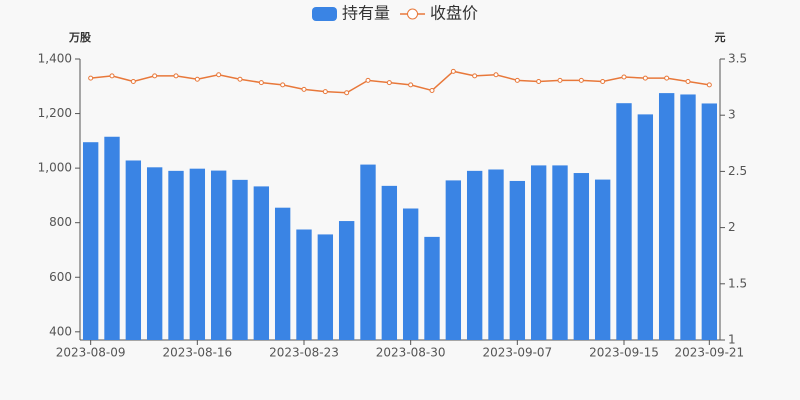 The height and width of the screenshot is (400, 800). What do you see at coordinates (737, 59) in the screenshot?
I see `y2-tick-label: 3.5` at bounding box center [737, 59].